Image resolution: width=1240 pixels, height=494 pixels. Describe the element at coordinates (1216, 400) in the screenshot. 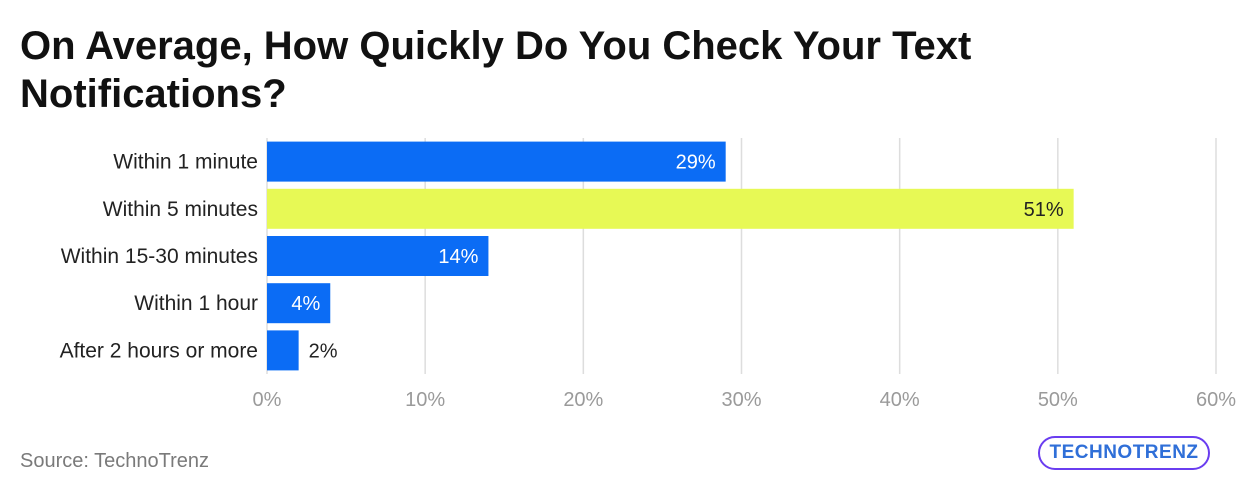

I see `x-tick-label: 60%` at that location.